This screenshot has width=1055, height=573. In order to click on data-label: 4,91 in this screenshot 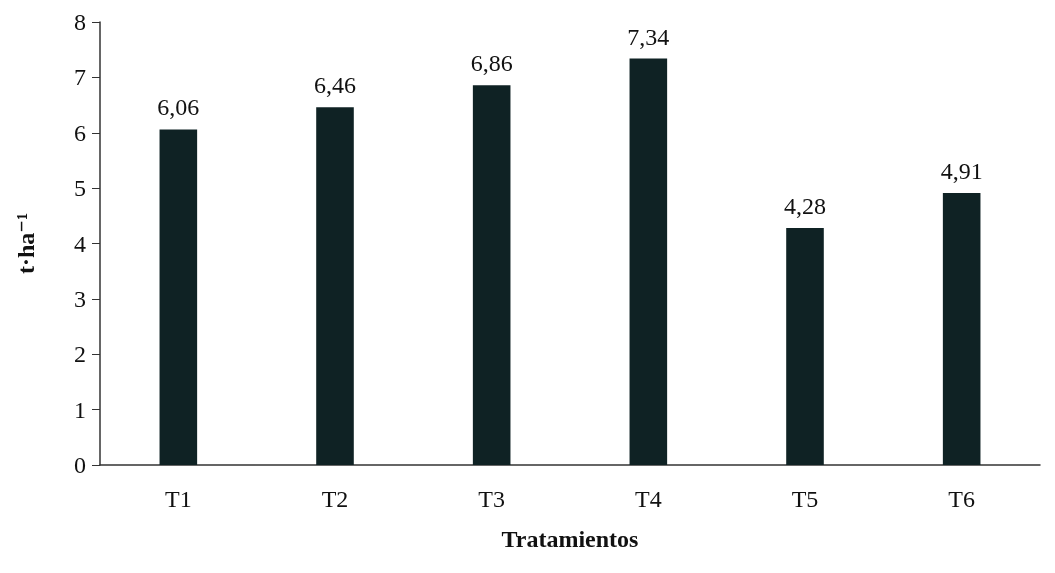, I will do `click(961, 171)`.